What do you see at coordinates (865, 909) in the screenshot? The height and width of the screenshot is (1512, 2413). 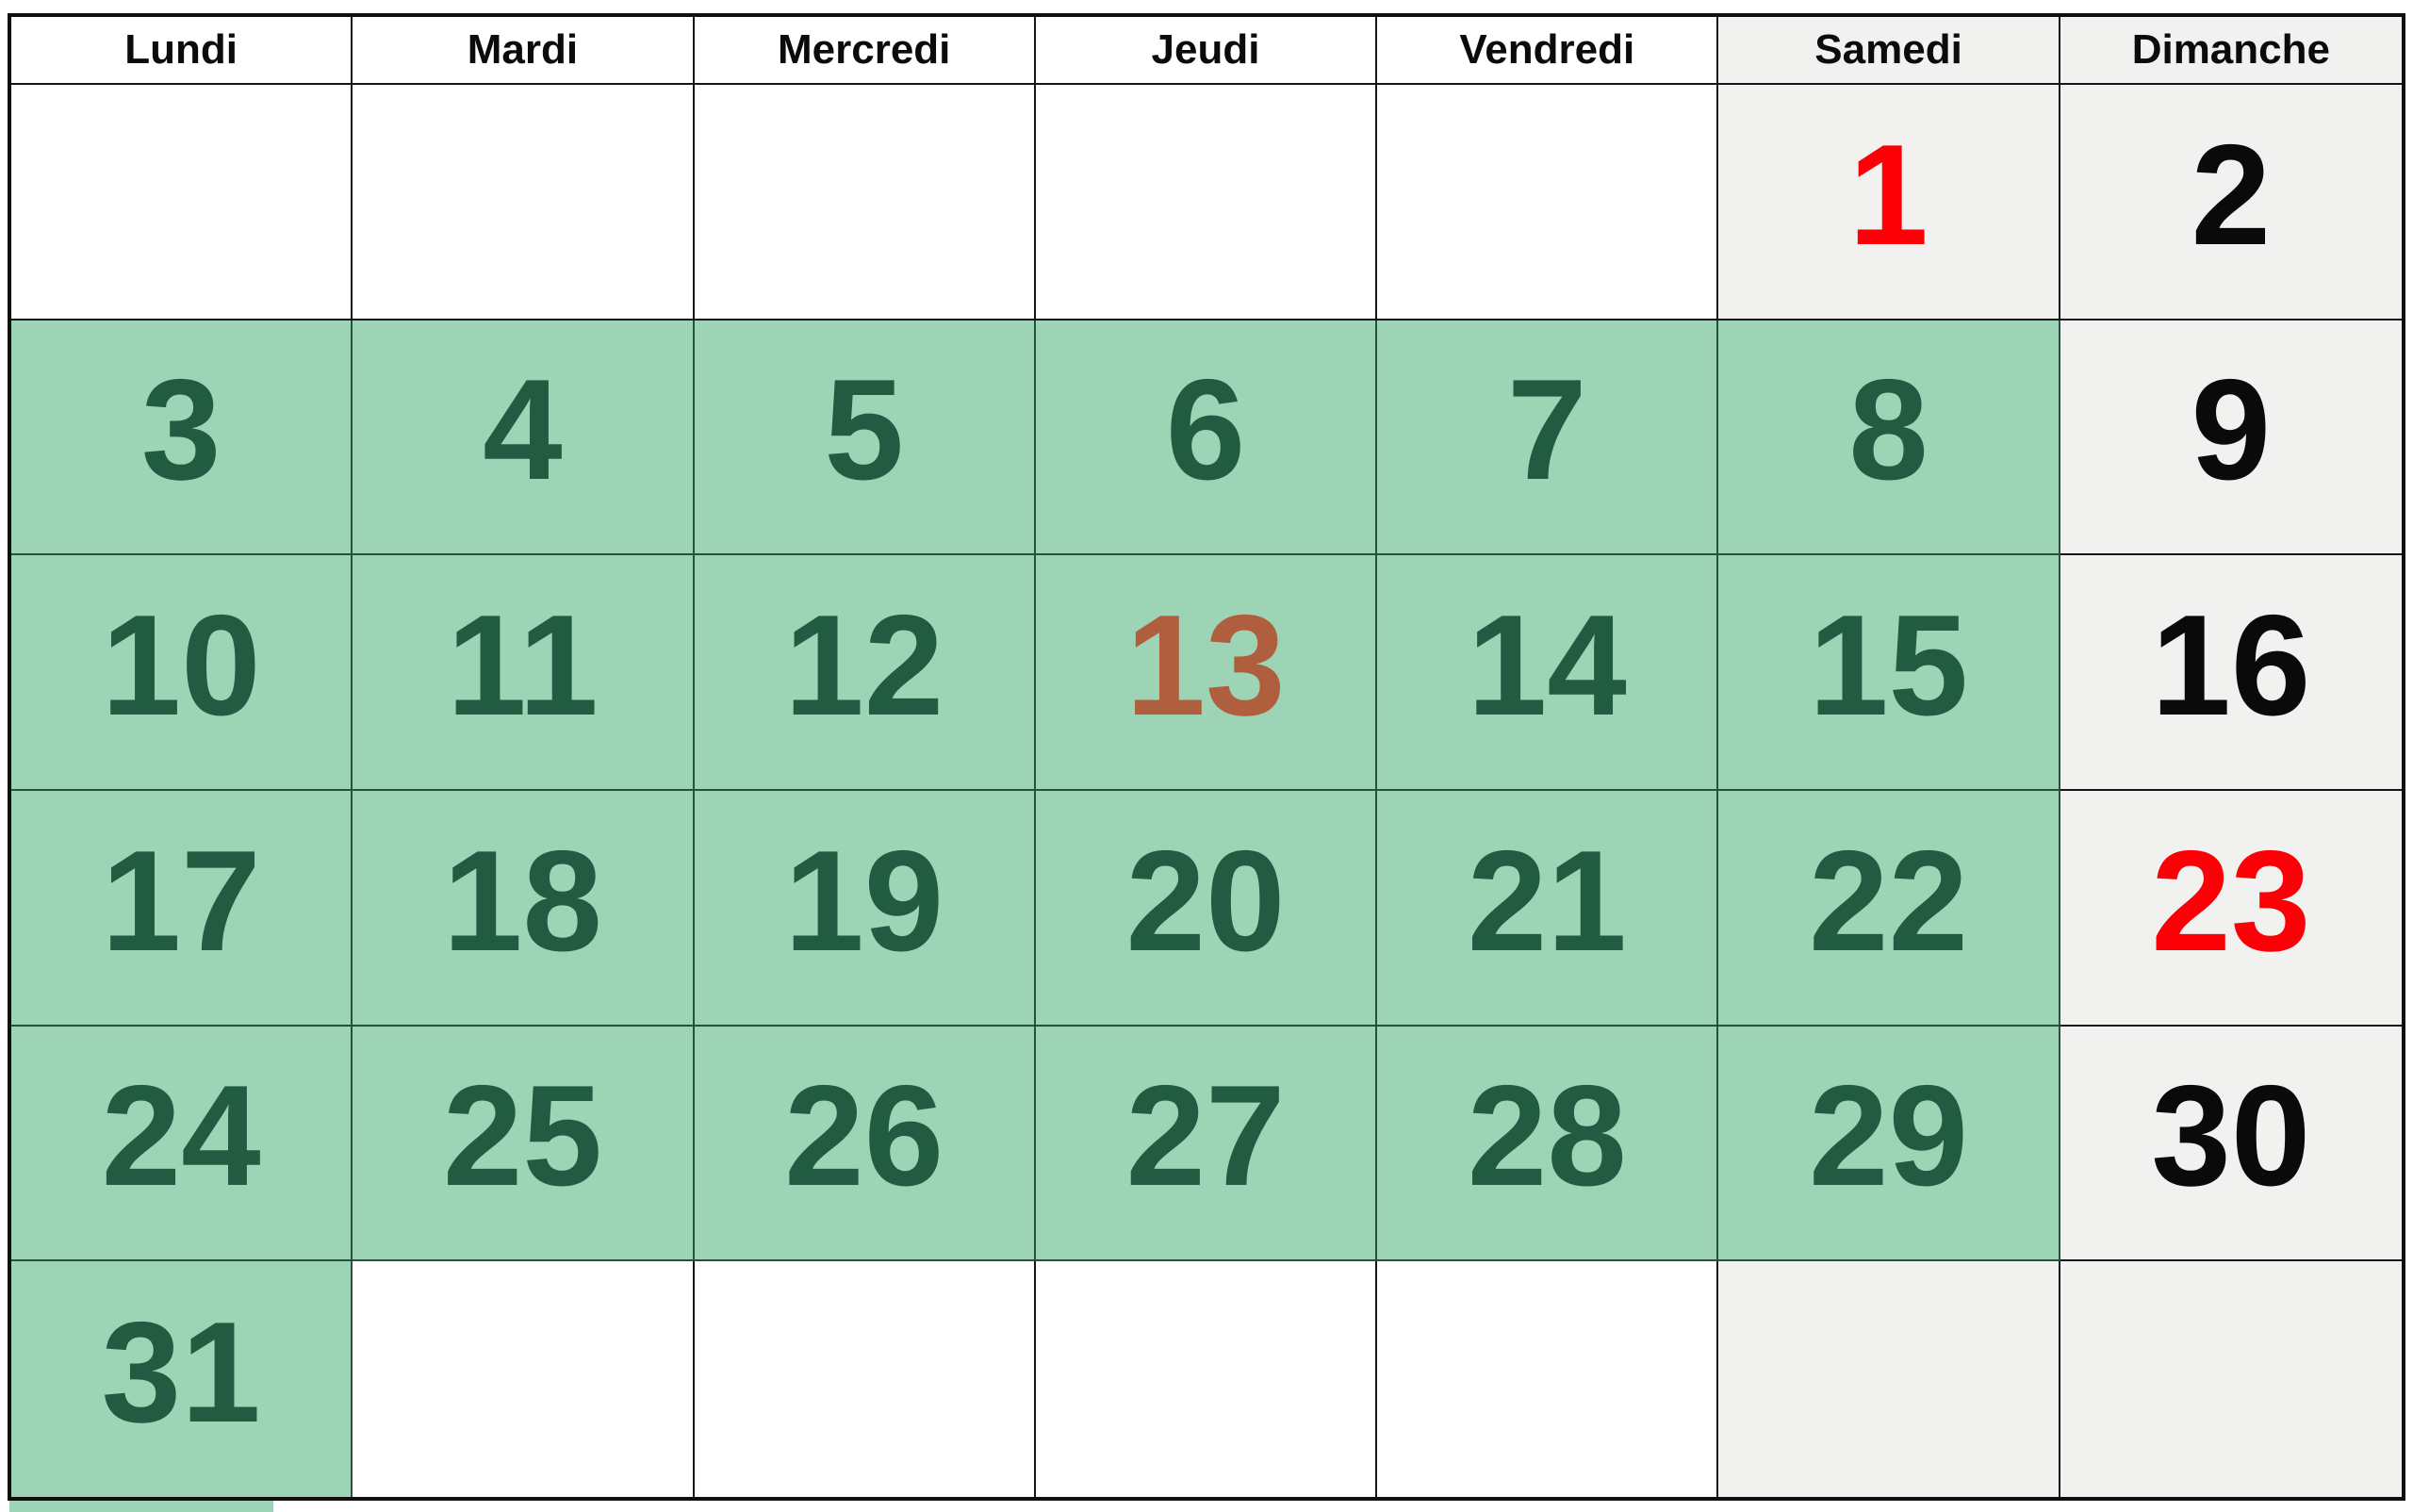 I see `day-cell-19: 19` at bounding box center [865, 909].